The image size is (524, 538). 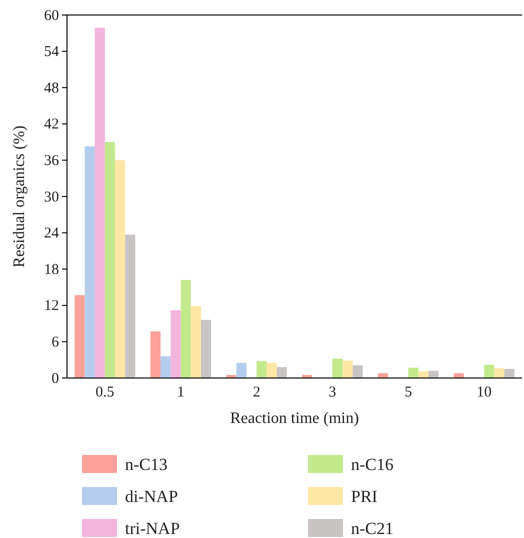 What do you see at coordinates (151, 496) in the screenshot?
I see `legend-label: di-NAP` at bounding box center [151, 496].